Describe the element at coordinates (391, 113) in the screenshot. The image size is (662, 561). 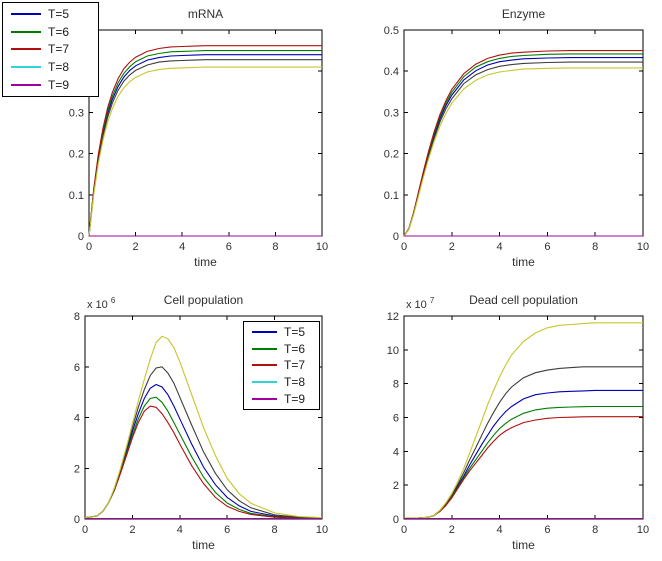
I see `y-tick-label: 0.3` at that location.